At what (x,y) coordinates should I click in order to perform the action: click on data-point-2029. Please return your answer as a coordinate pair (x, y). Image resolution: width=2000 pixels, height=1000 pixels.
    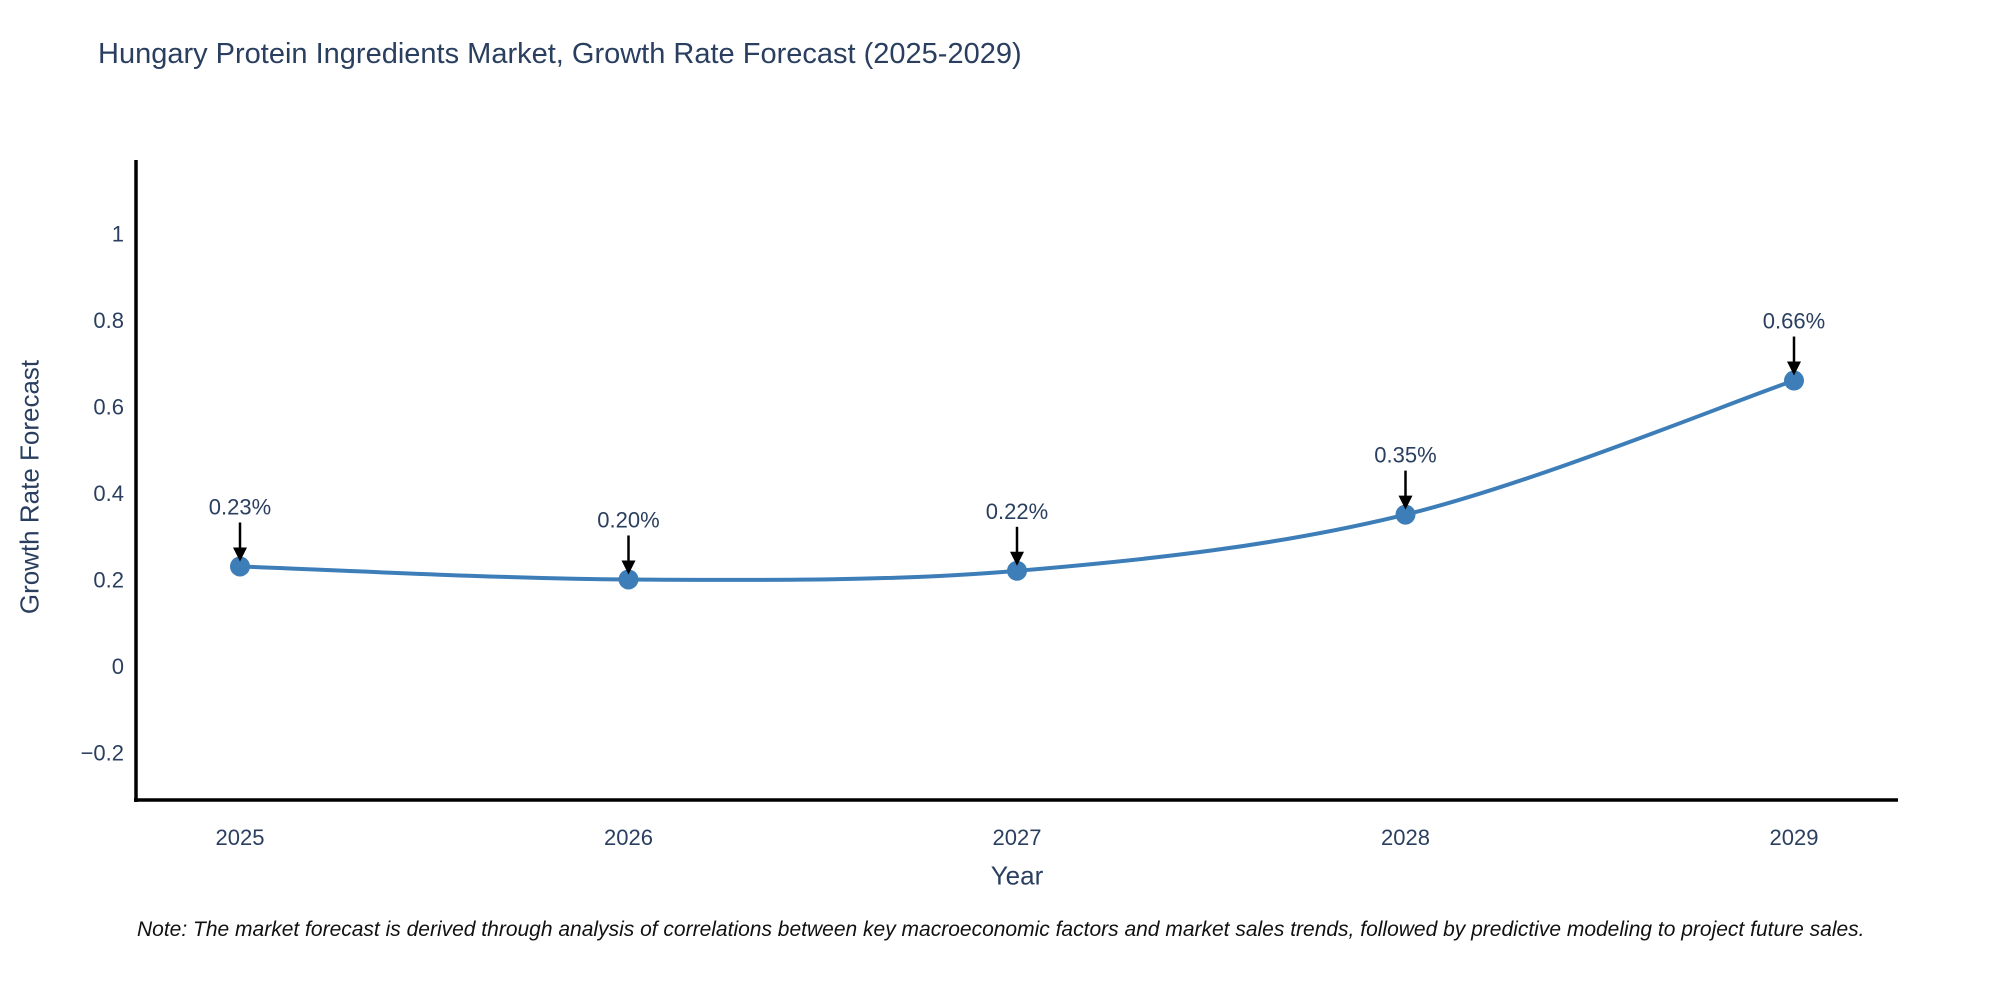
    Looking at the image, I should click on (1794, 380).